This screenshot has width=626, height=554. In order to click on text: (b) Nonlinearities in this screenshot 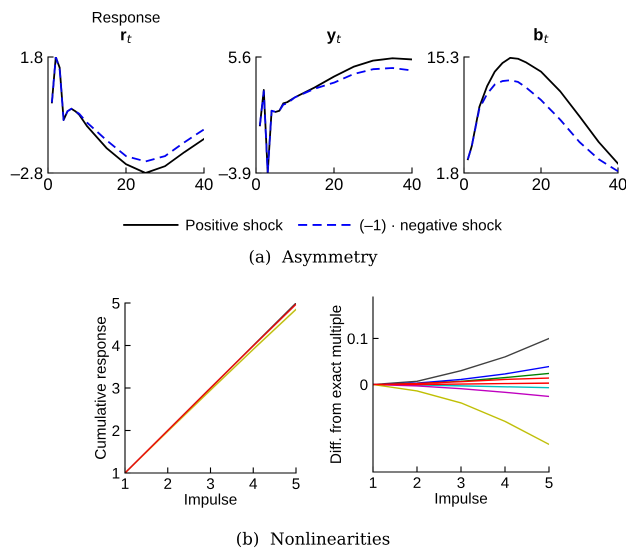, I will do `click(313, 540)`.